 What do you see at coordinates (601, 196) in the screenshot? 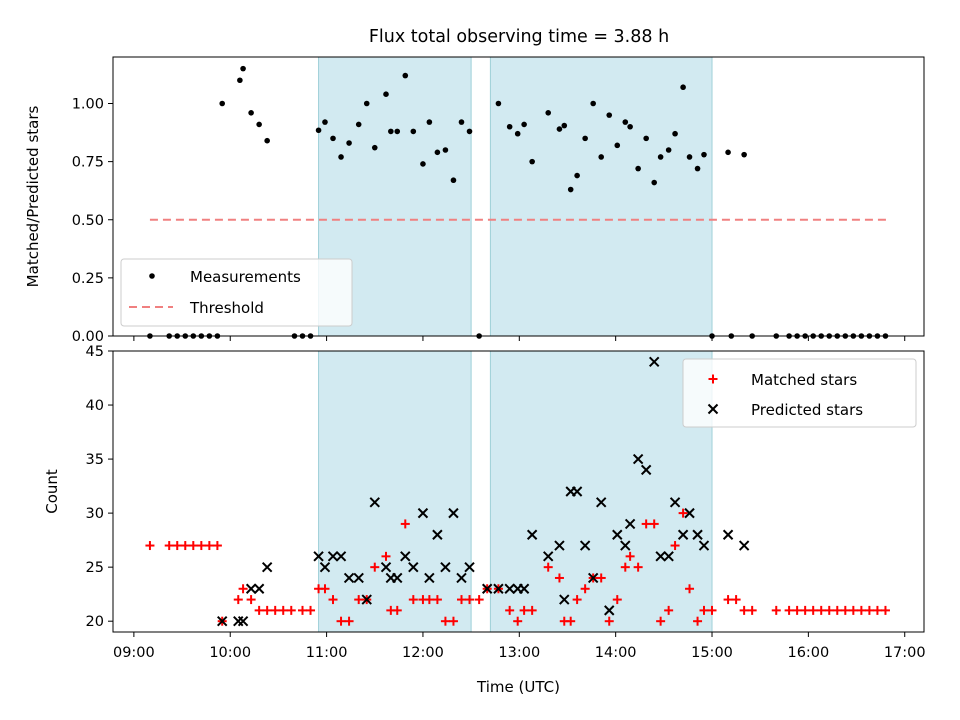
I see `observing-interval-band` at bounding box center [601, 196].